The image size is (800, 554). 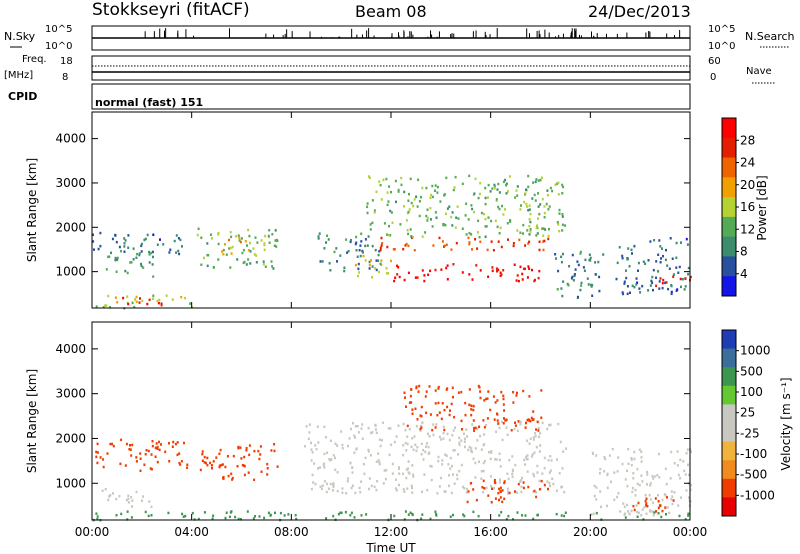 What do you see at coordinates (32, 210) in the screenshot?
I see `power-ylabel: Slant Range [km]` at bounding box center [32, 210].